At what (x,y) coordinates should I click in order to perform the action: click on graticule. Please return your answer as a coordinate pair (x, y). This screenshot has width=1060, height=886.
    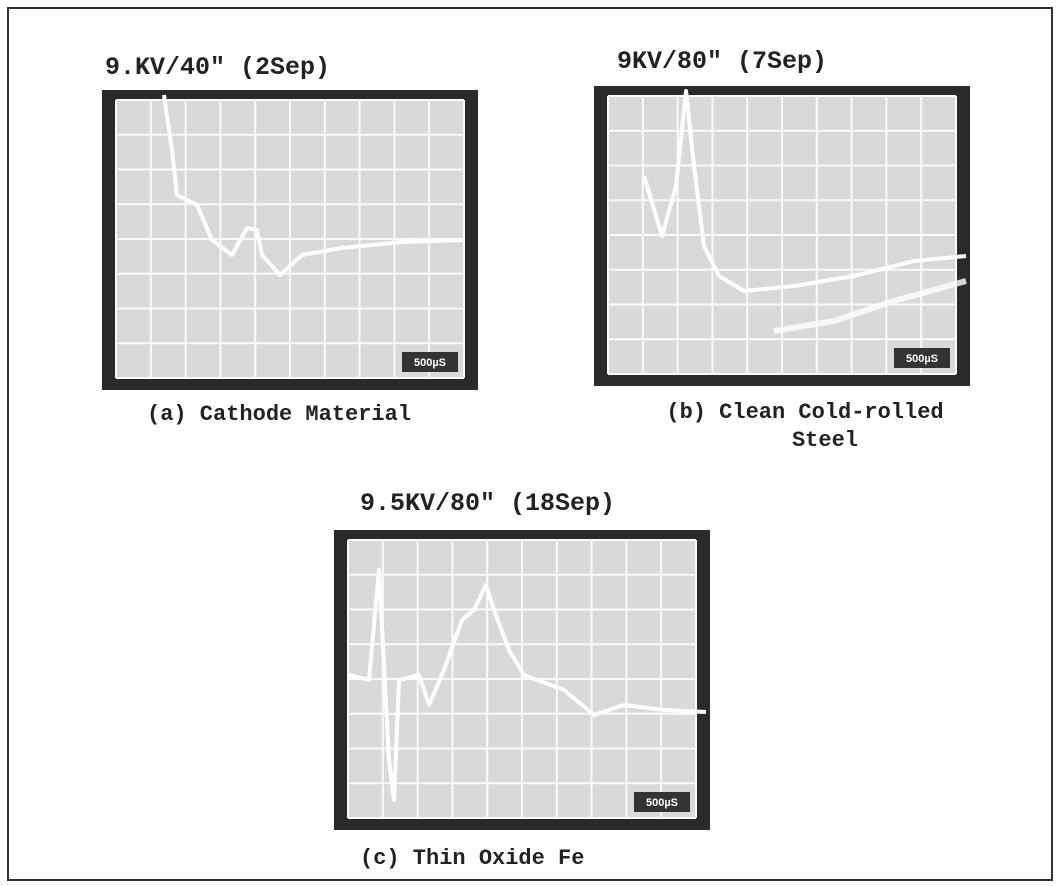
    Looking at the image, I should click on (290, 239).